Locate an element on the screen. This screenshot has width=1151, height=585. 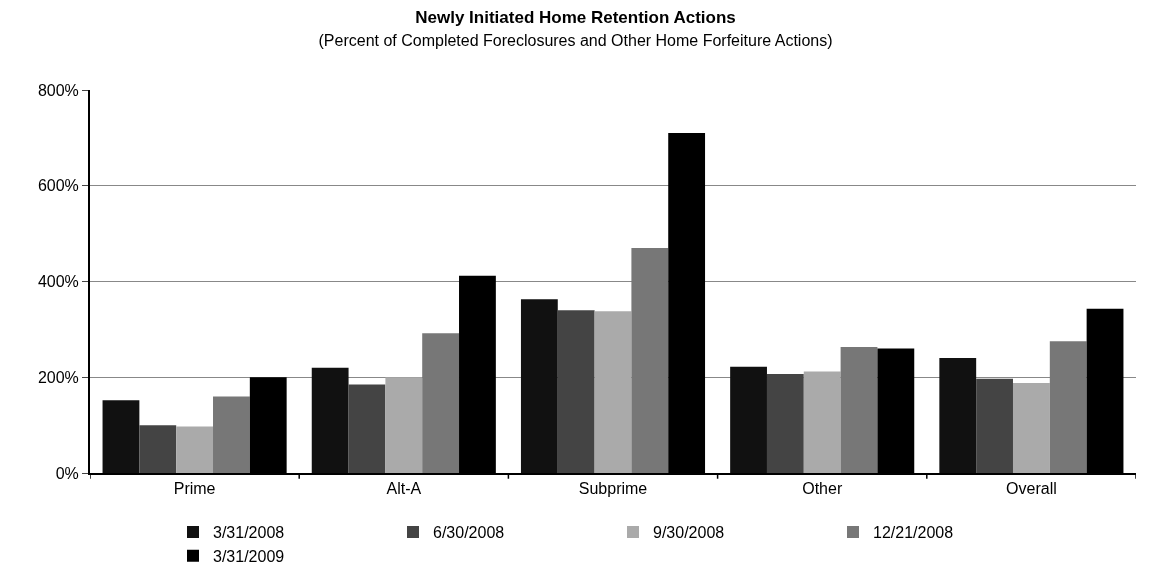
y-tick-label: 600% is located at coordinates (58, 186).